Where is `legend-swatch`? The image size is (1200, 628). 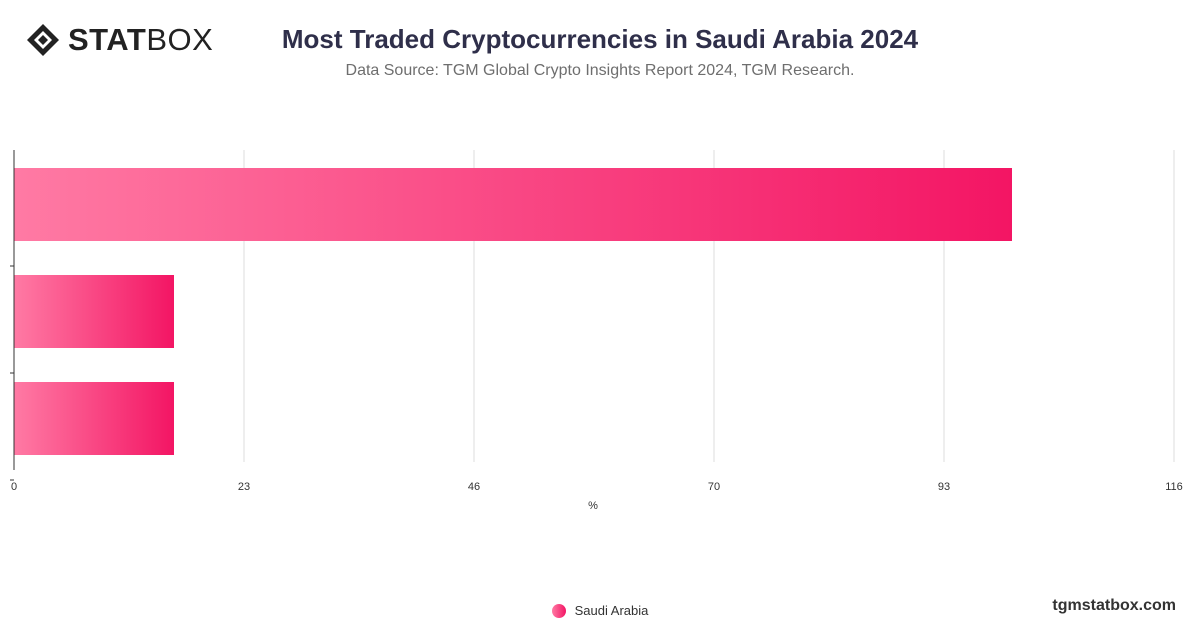
legend-swatch is located at coordinates (558, 610).